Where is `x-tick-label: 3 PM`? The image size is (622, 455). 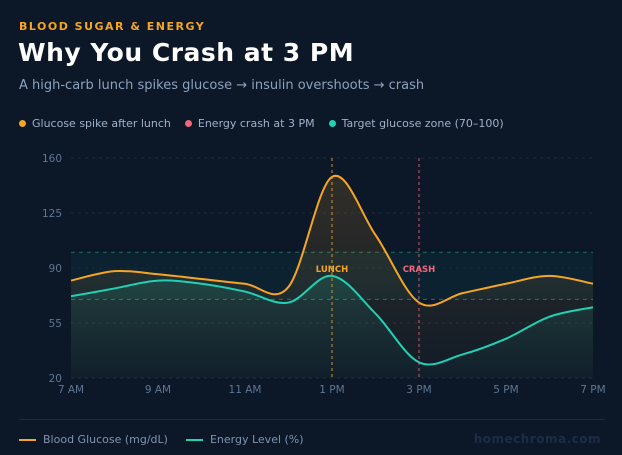
x-tick-label: 3 PM is located at coordinates (418, 390).